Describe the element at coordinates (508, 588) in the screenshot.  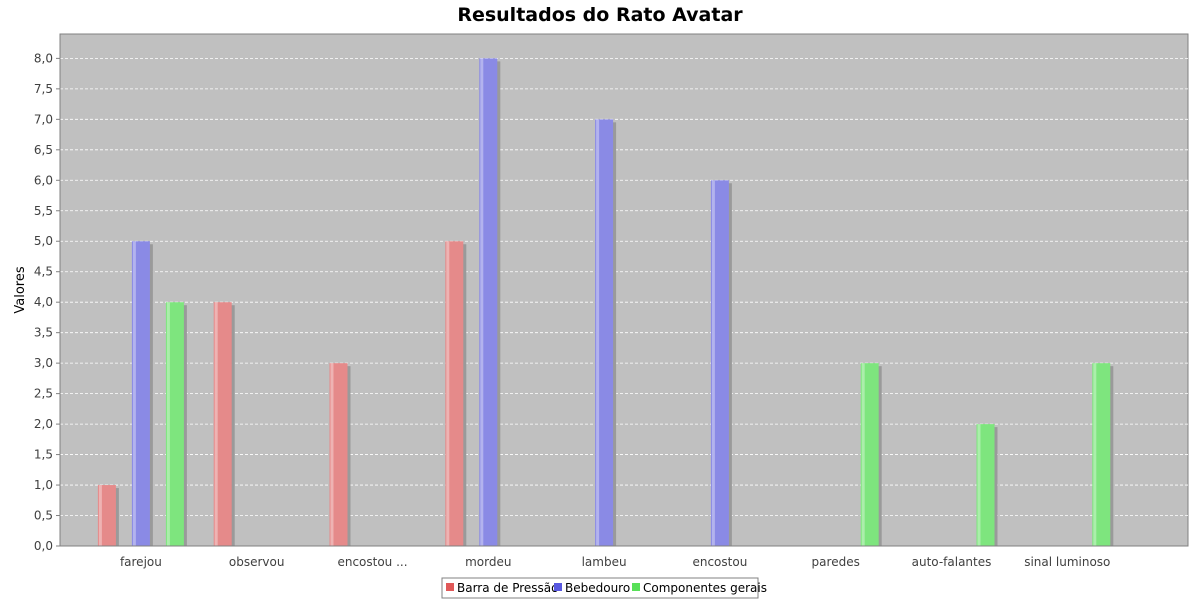
I see `legend-label: Barra de Pressão` at that location.